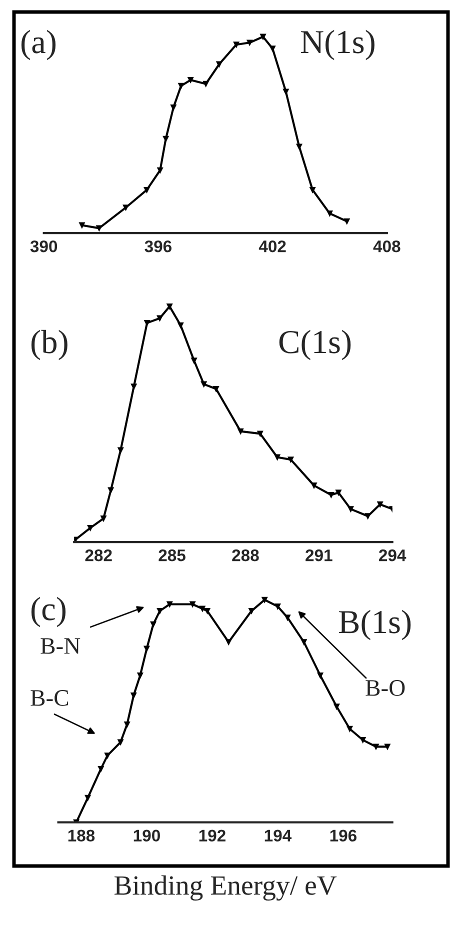  What do you see at coordinates (272, 246) in the screenshot?
I see `x-tick-label: 402` at bounding box center [272, 246].